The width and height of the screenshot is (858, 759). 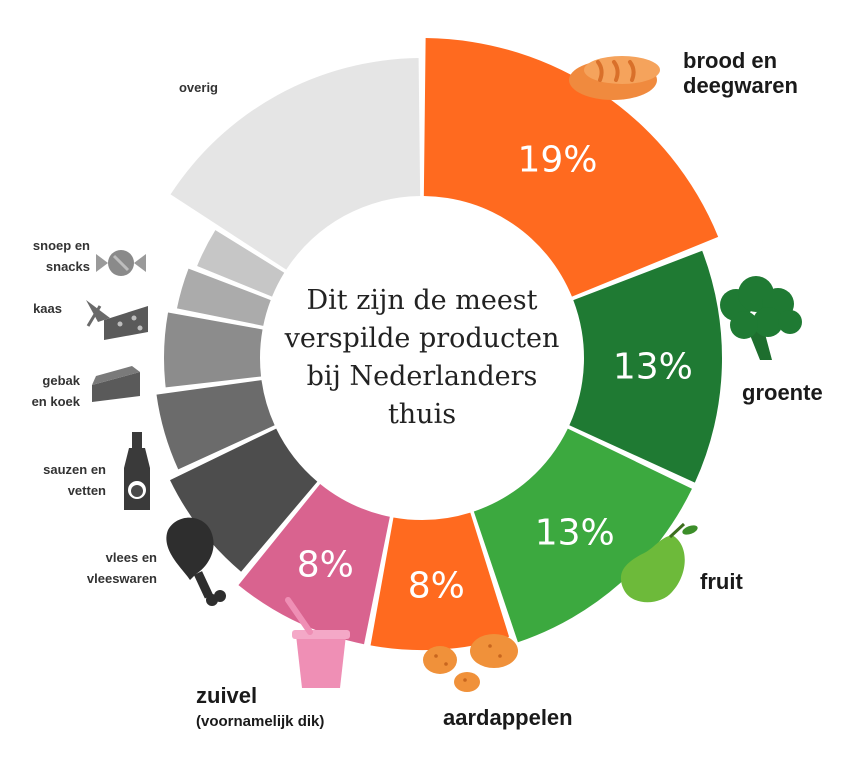 What do you see at coordinates (659, 562) in the screenshot?
I see `pear-icon` at bounding box center [659, 562].